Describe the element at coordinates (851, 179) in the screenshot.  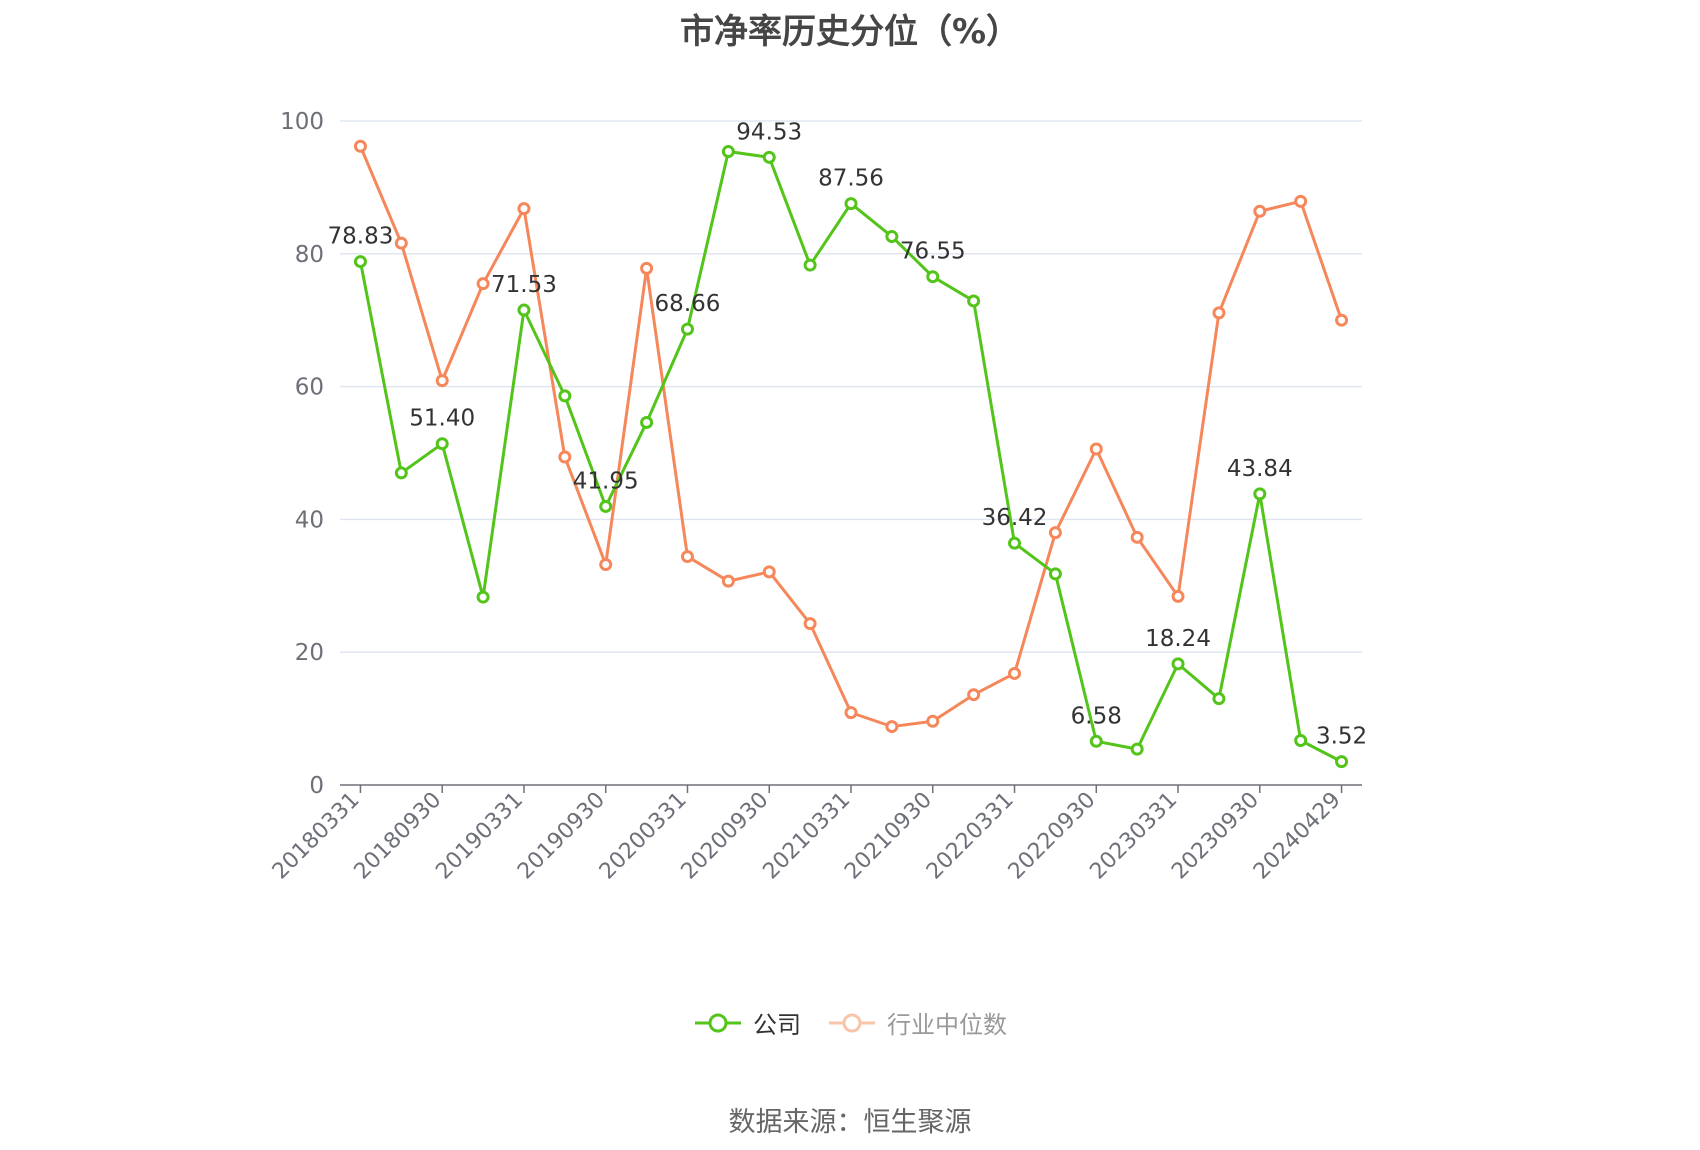
I see `company-data-label: 87.56` at that location.